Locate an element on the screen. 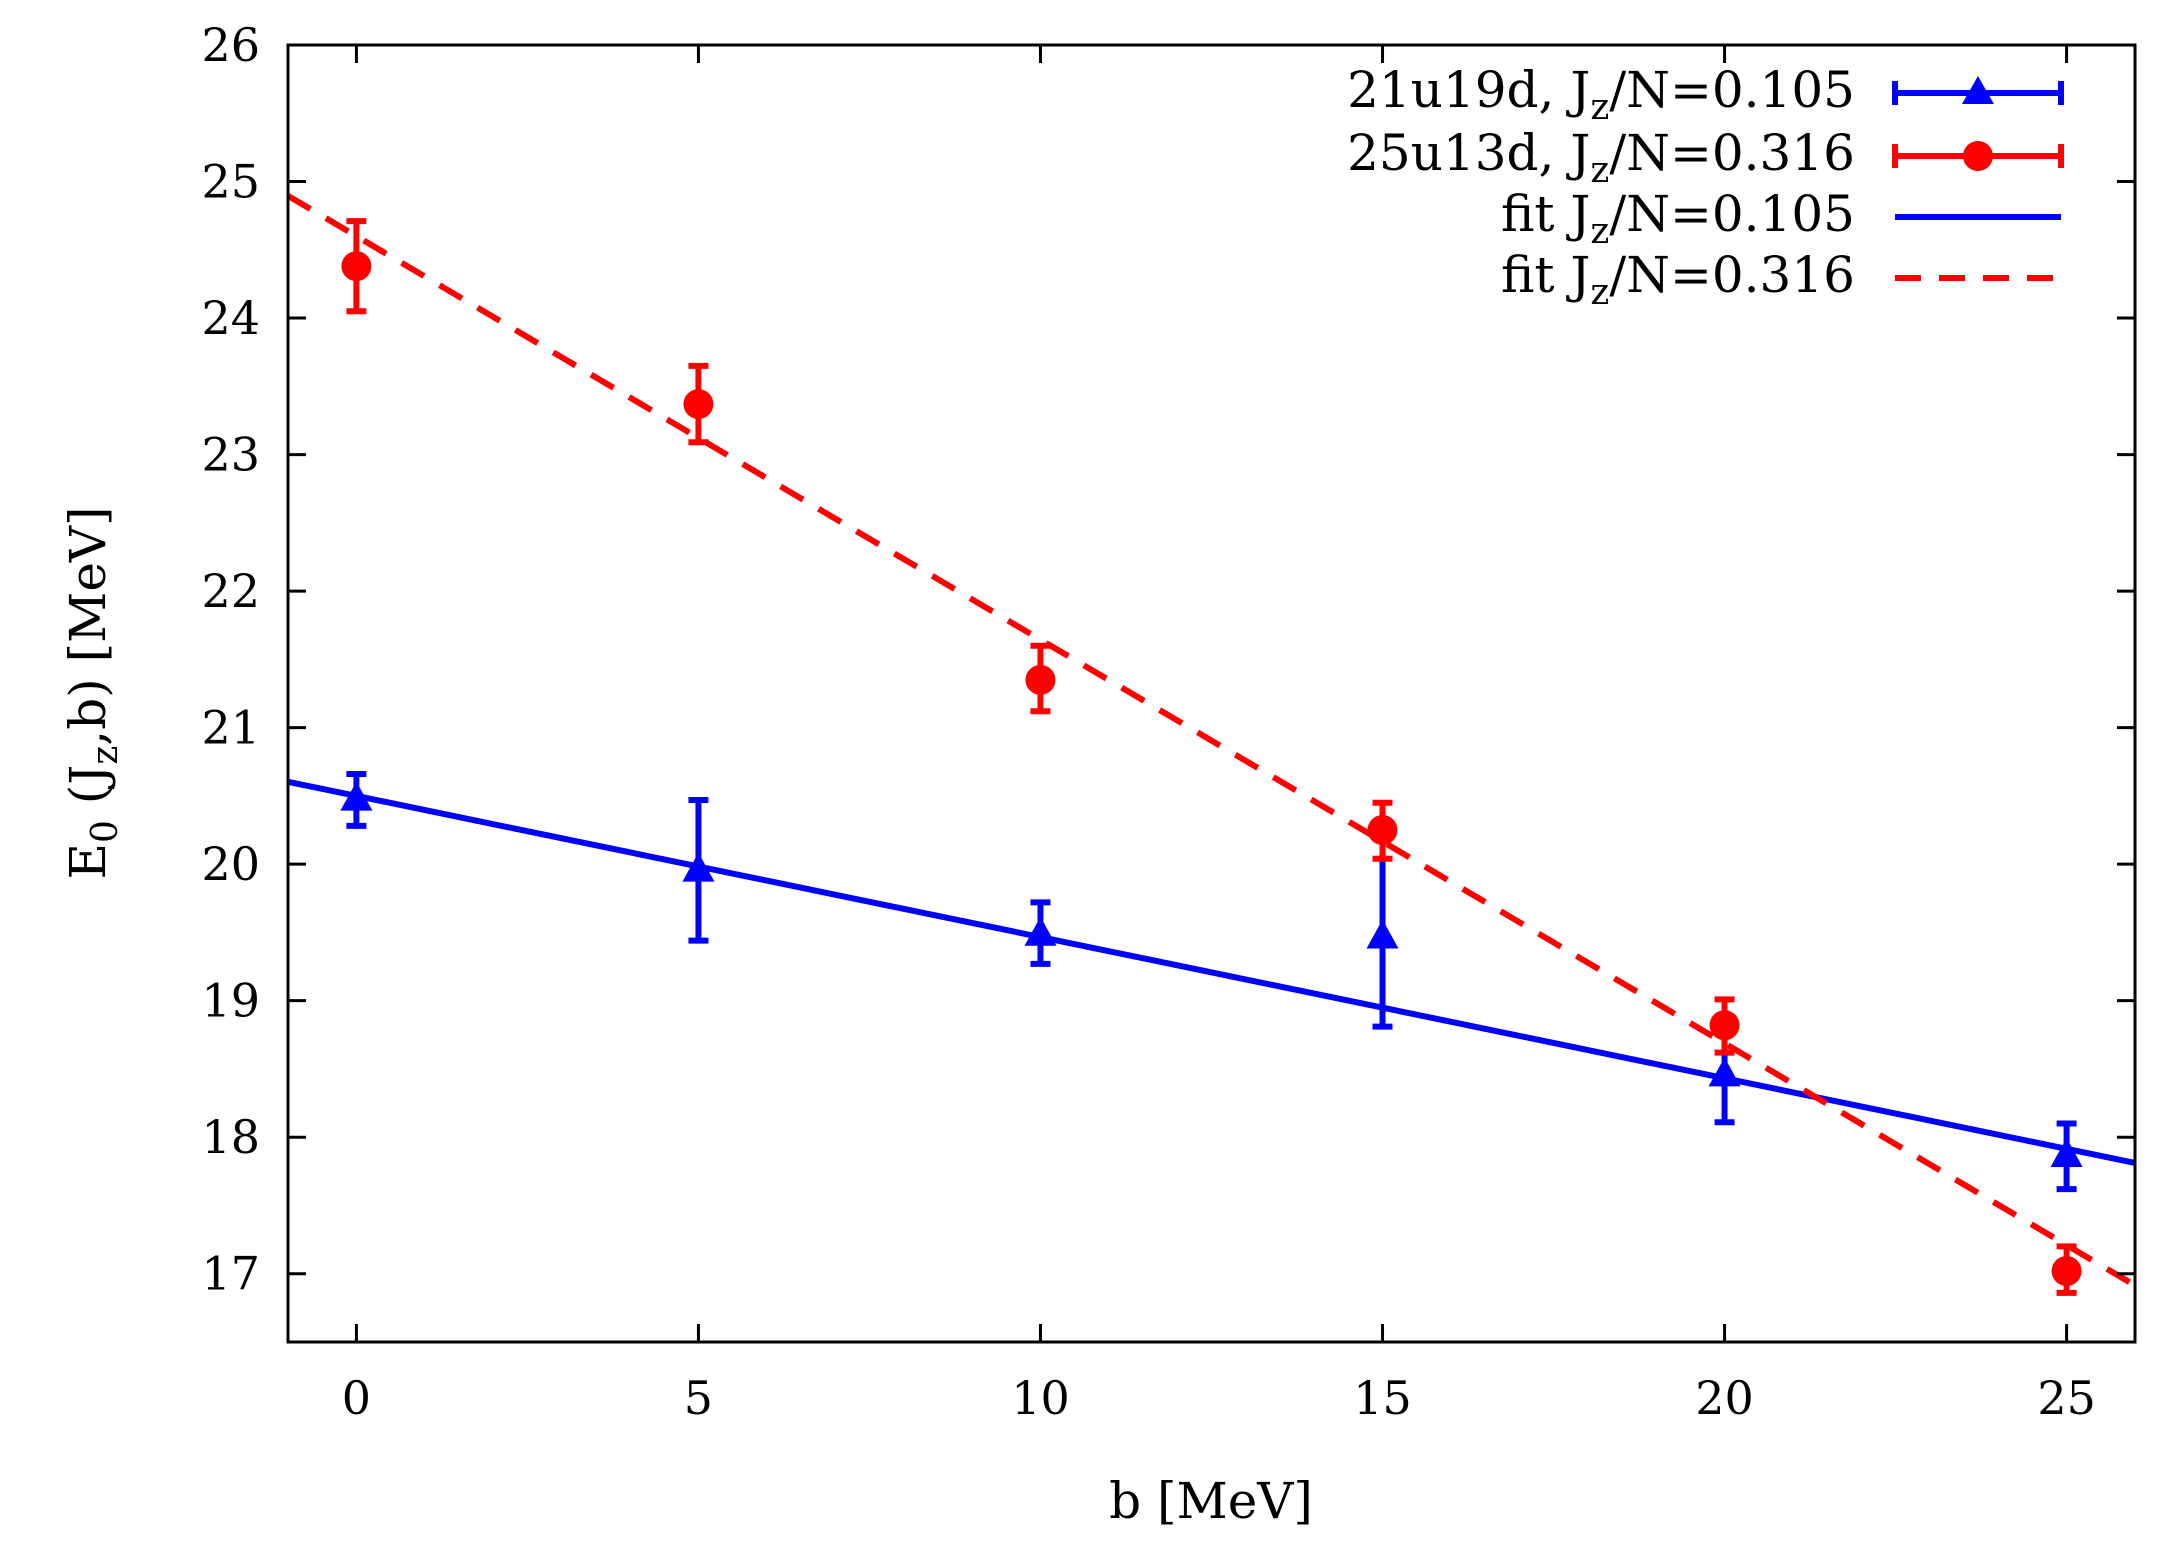 The width and height of the screenshot is (2166, 1544). y-axis-title-e: E is located at coordinates (88, 861).